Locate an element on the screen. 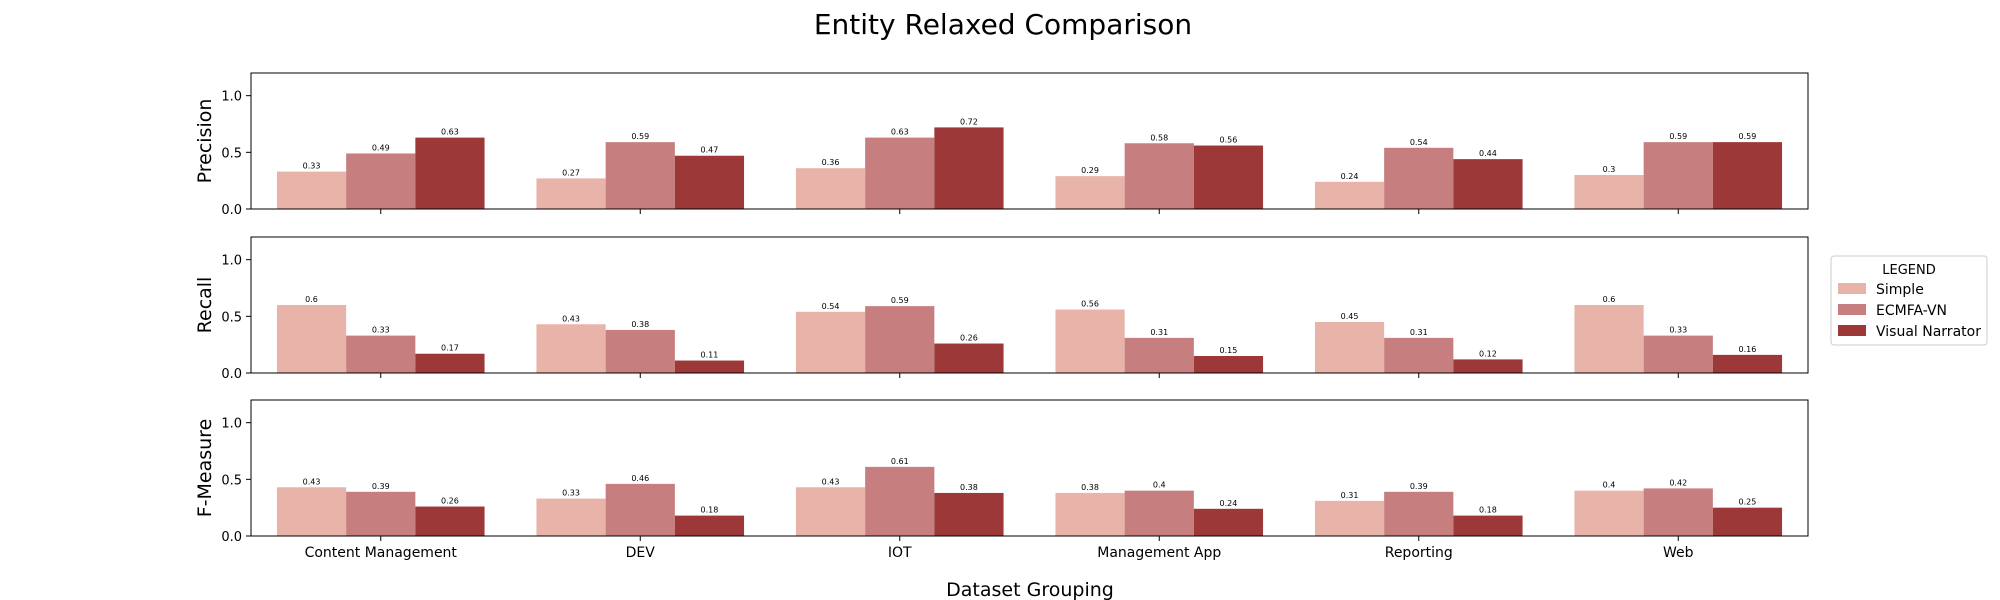 This screenshot has height=600, width=2000. x-axis-label: Dataset Grouping is located at coordinates (1030, 589).